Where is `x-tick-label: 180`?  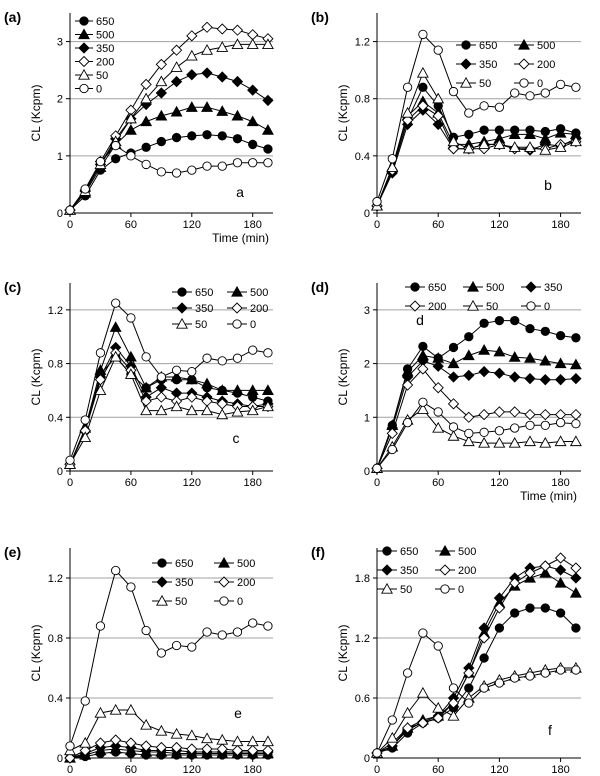
x-tick-label: 180 is located at coordinates (253, 483).